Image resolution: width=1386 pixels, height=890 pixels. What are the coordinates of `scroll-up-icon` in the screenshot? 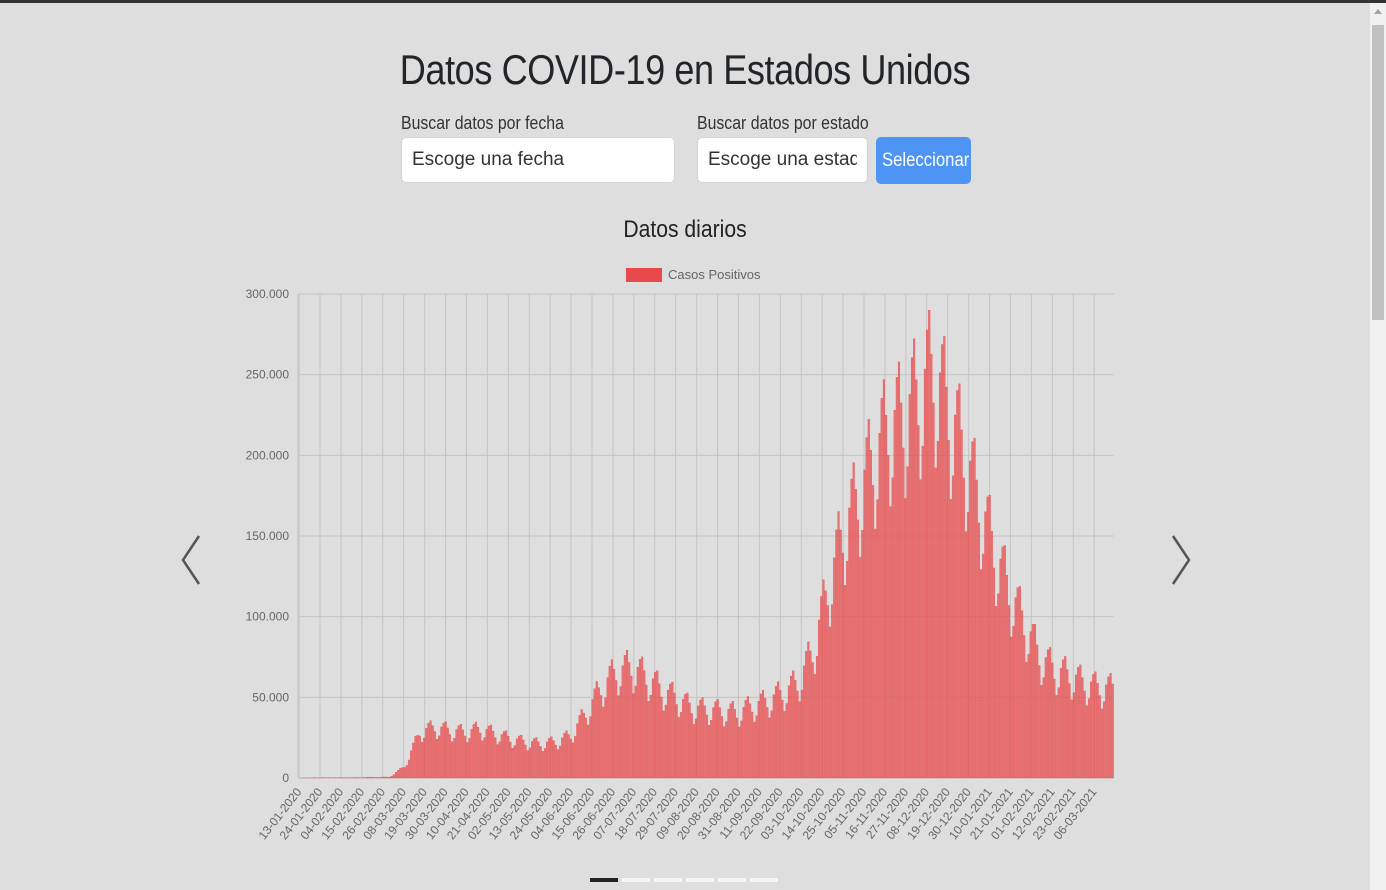 It's located at (1378, 11).